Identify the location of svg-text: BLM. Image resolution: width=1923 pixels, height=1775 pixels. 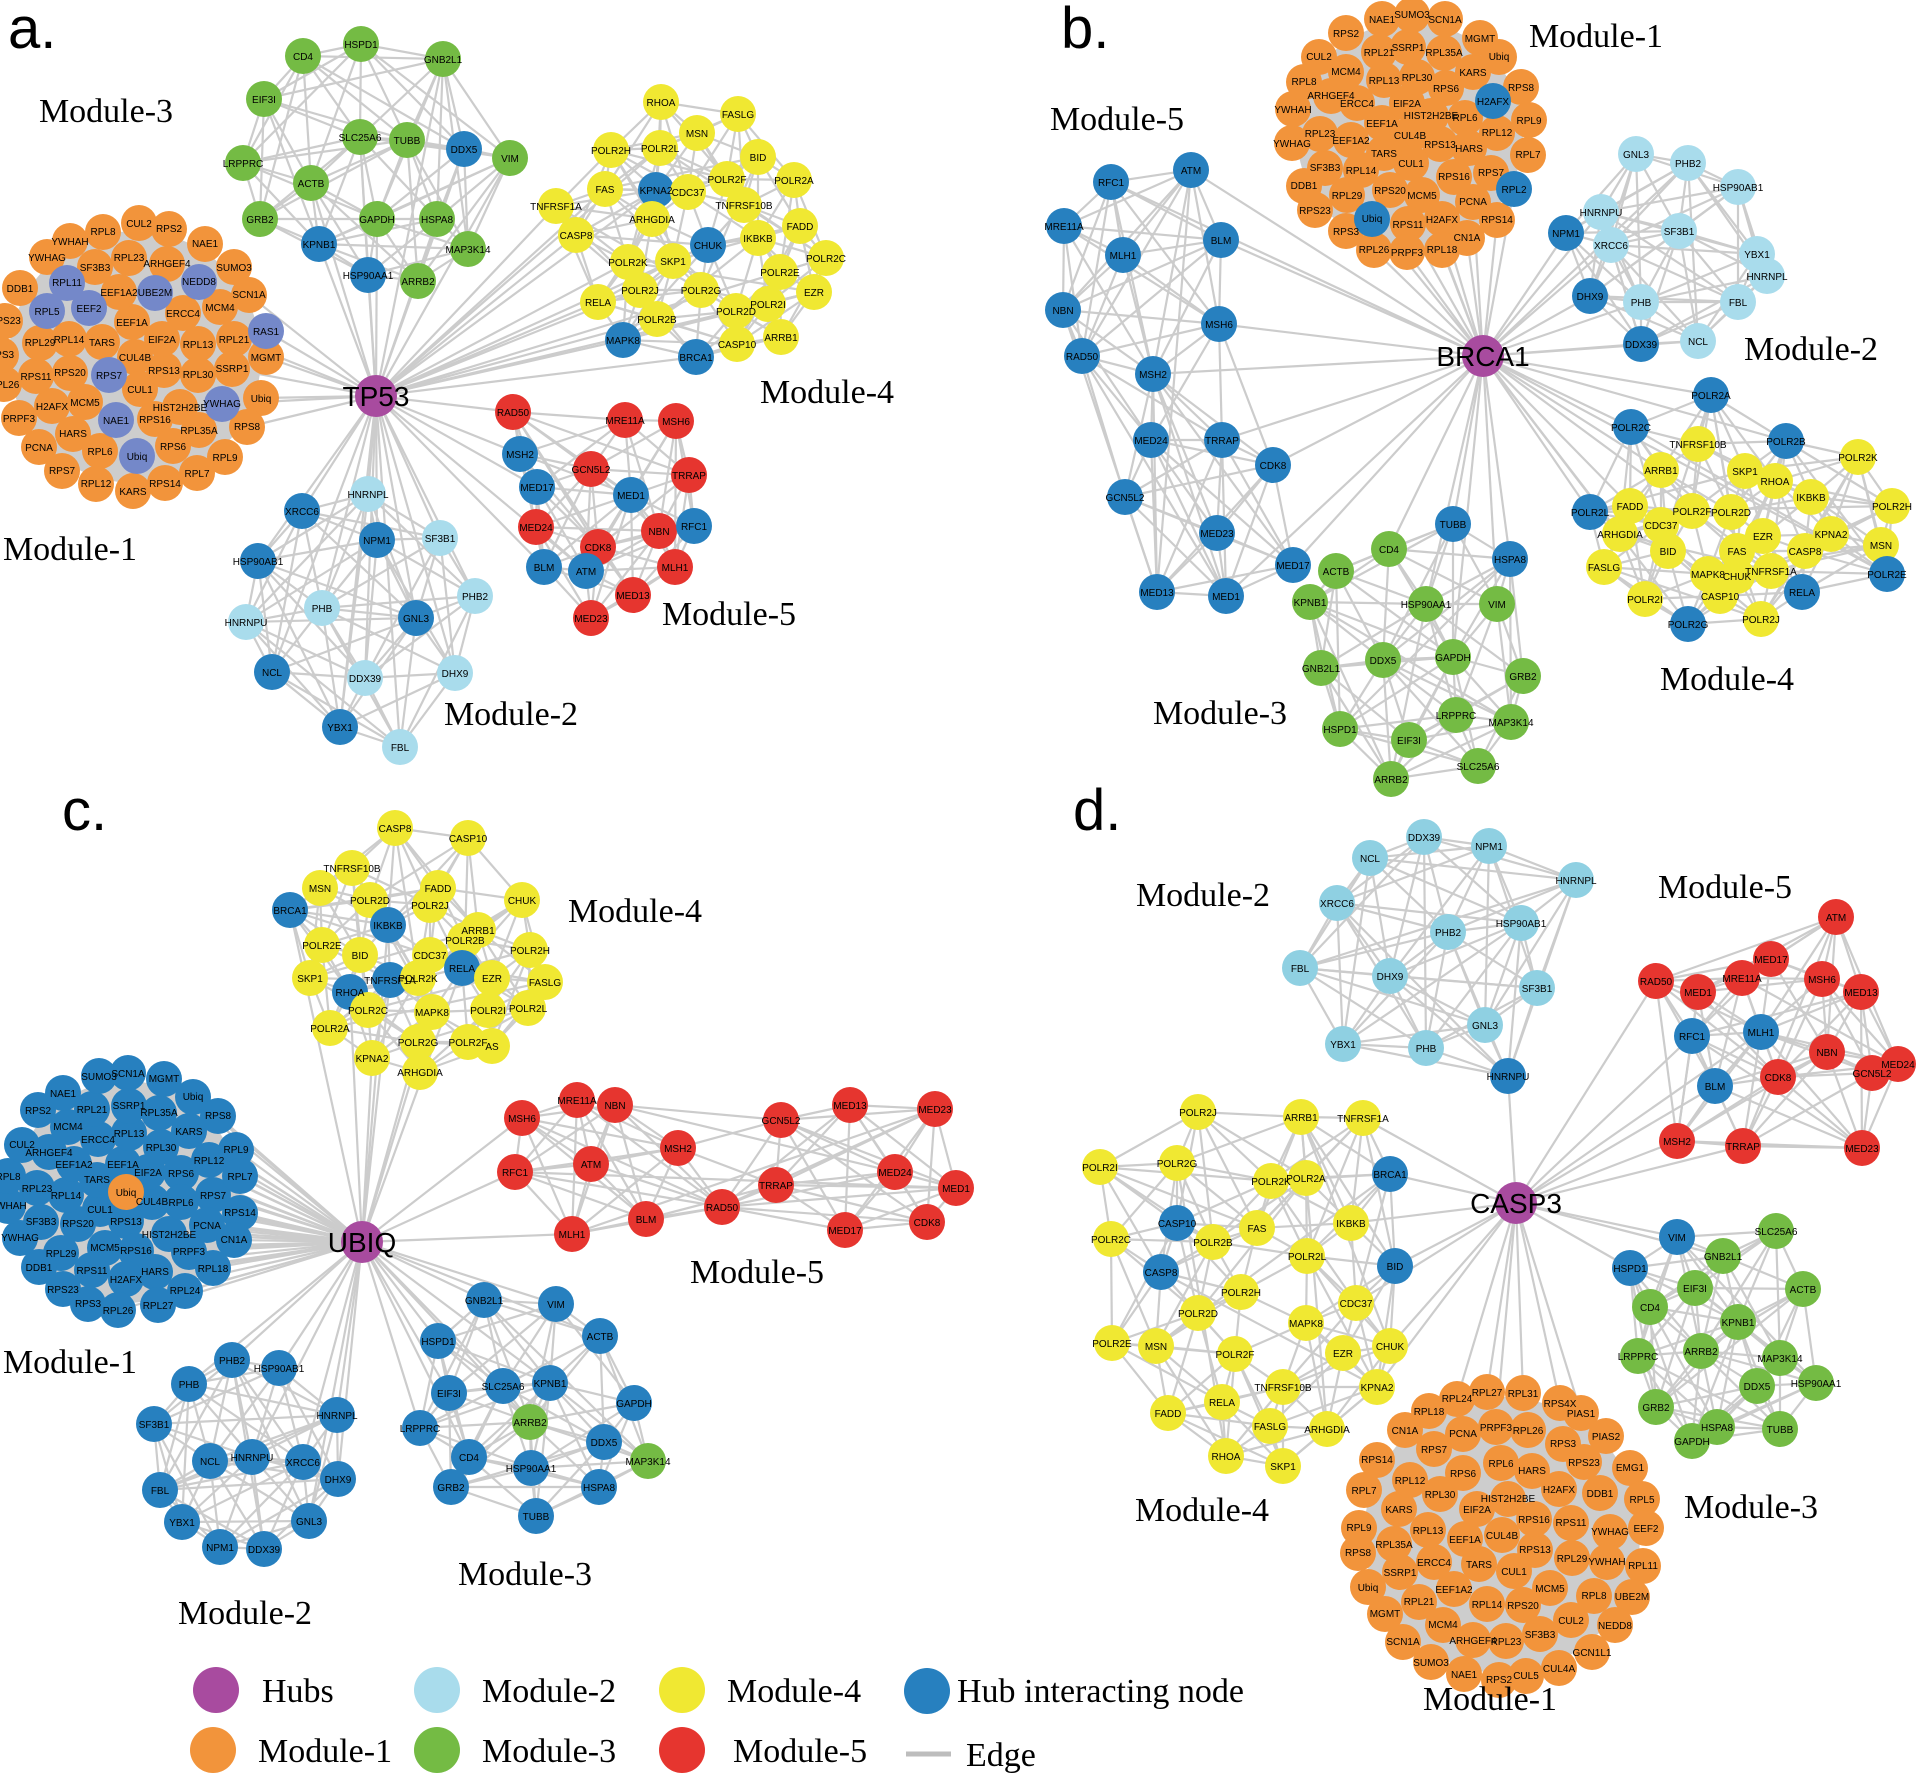
(1221, 241).